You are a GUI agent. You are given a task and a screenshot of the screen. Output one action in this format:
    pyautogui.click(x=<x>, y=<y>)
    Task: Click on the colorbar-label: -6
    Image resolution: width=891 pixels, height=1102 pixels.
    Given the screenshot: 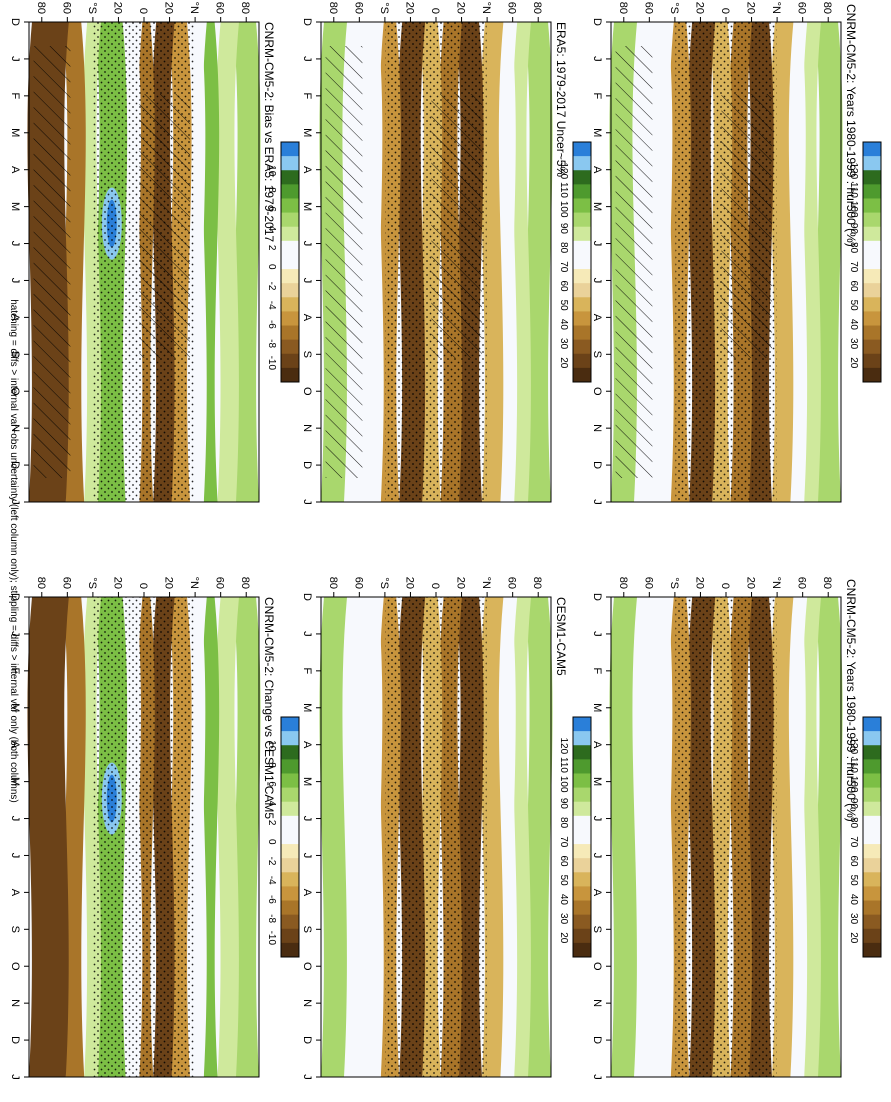 What is the action you would take?
    pyautogui.click(x=271, y=324)
    